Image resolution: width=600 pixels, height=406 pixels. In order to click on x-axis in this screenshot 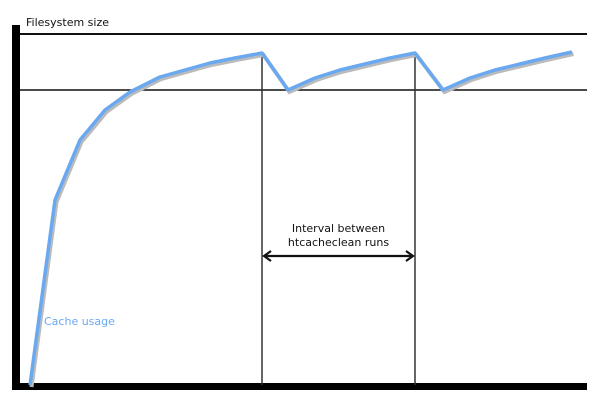, I will do `click(299, 386)`.